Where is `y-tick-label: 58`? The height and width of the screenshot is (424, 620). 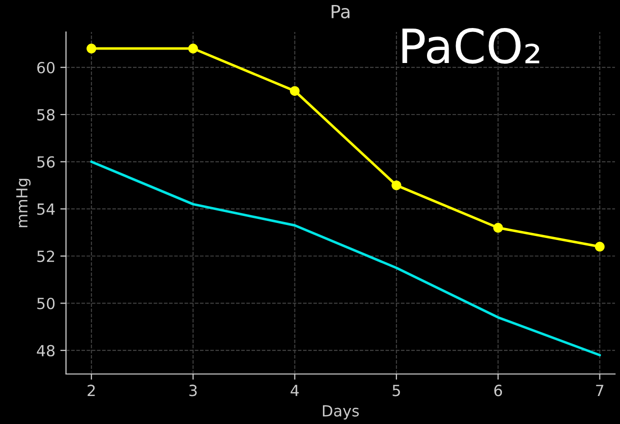
y-tick-label: 58 is located at coordinates (46, 115).